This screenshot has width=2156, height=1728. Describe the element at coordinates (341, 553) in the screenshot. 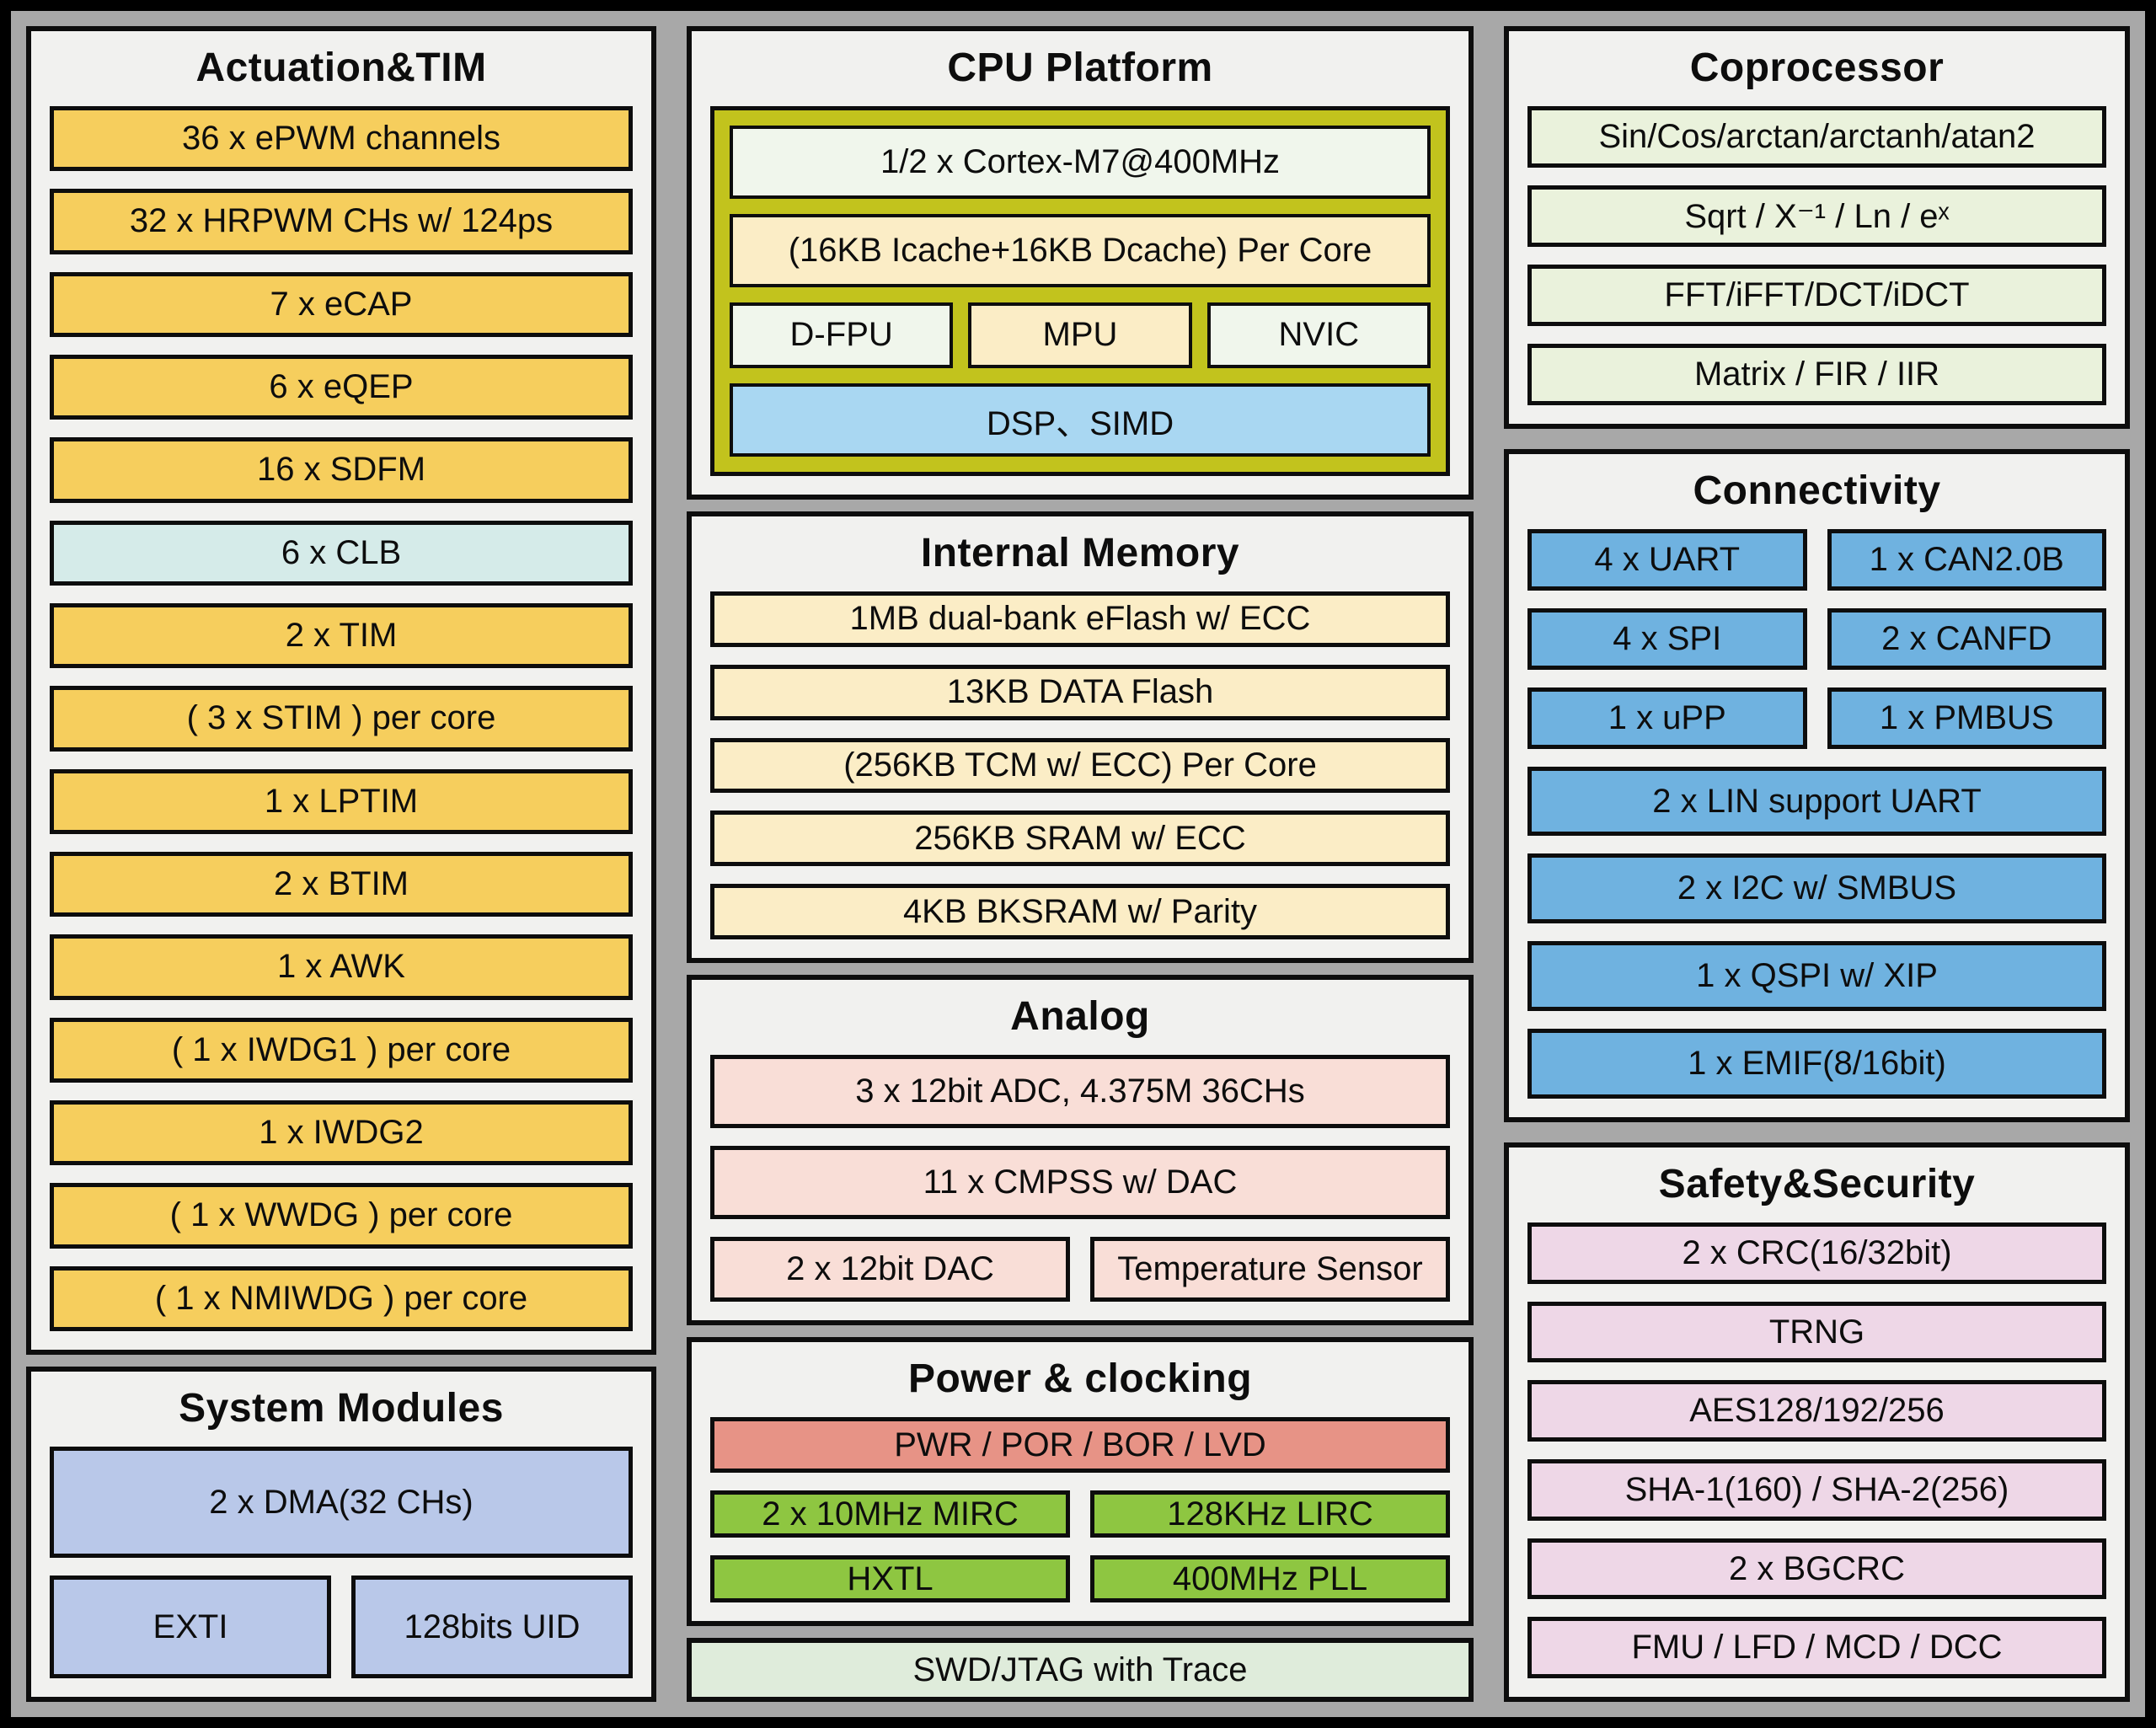

I see `block-clb: 6 x CLB` at that location.